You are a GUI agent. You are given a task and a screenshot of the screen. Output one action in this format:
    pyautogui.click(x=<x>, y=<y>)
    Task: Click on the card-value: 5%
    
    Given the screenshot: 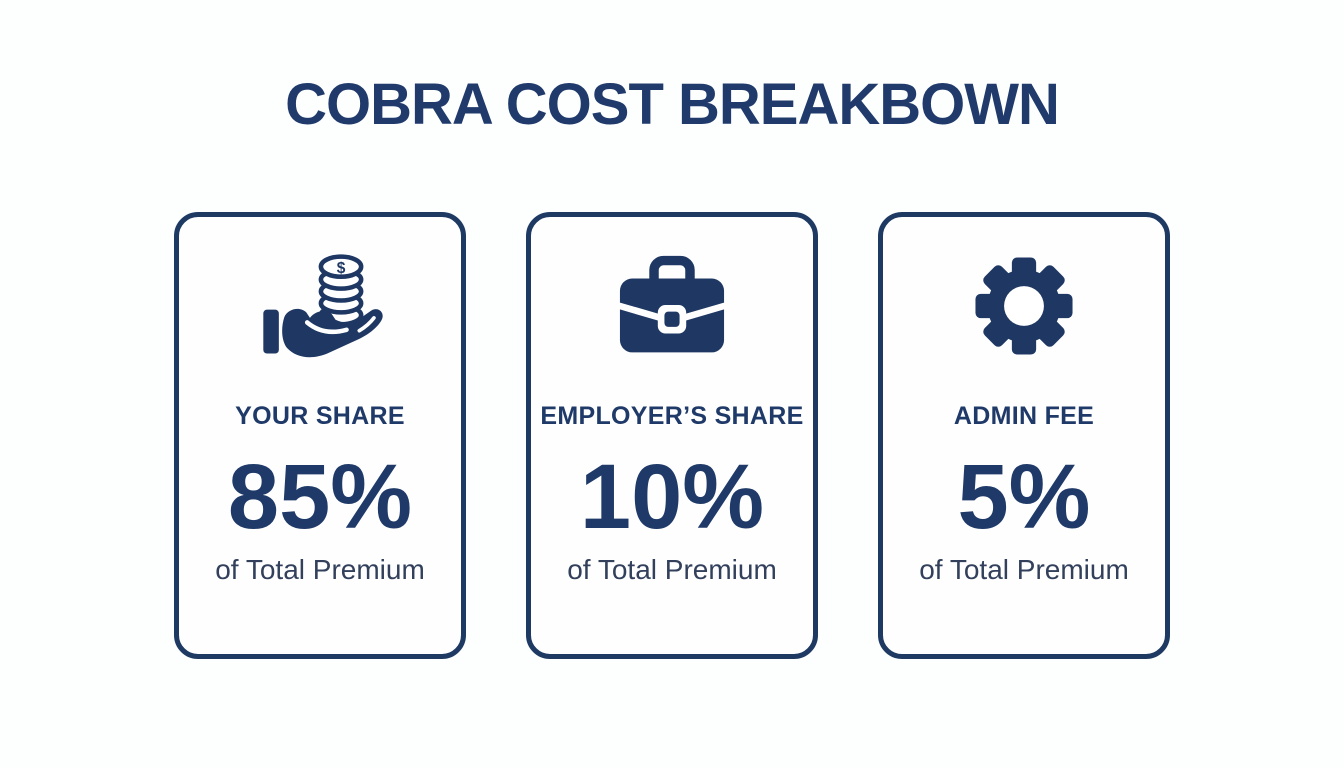 What is the action you would take?
    pyautogui.click(x=1024, y=497)
    